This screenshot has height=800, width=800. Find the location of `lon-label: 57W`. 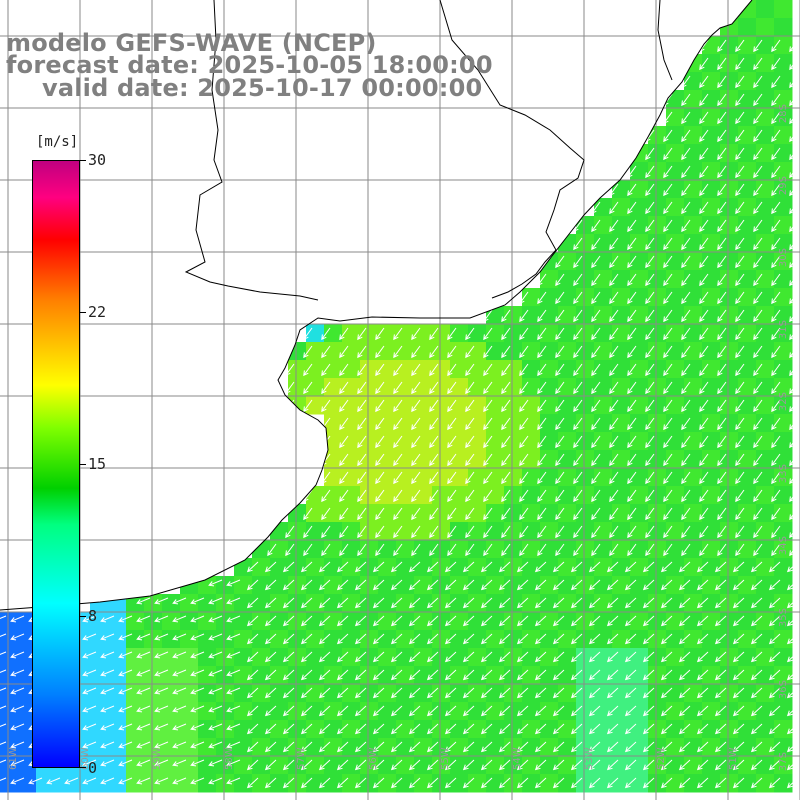

lon-label: 57W is located at coordinates (301, 758).